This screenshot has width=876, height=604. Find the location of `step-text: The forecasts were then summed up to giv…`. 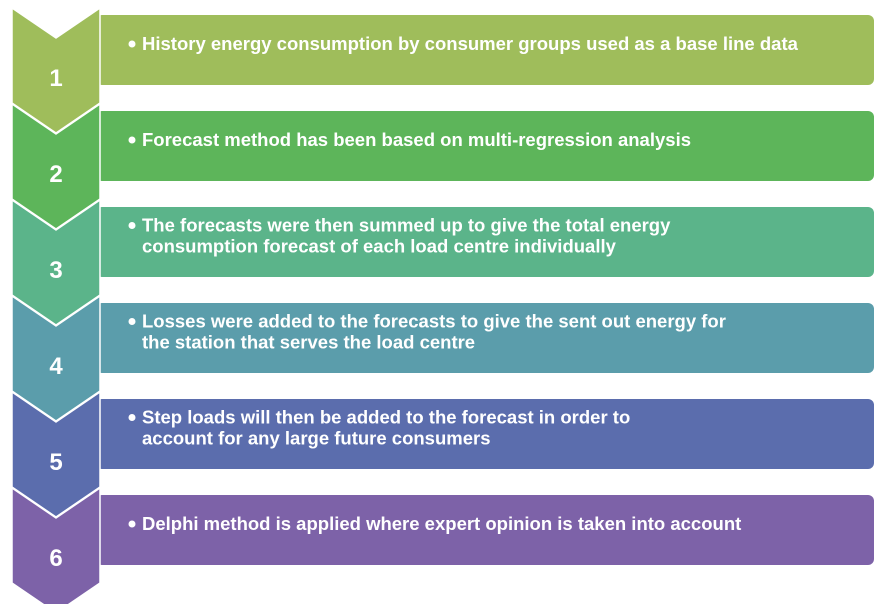

step-text: The forecasts were then summed up to giv… is located at coordinates (406, 225).